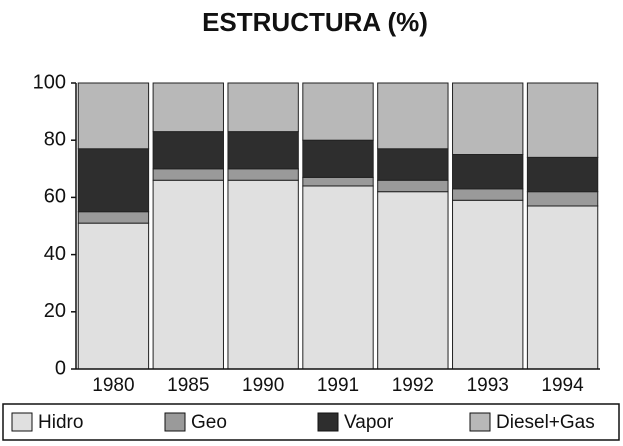 This screenshot has width=623, height=446. Describe the element at coordinates (315, 22) in the screenshot. I see `chart-title: ESTRUCTURA (%)` at that location.